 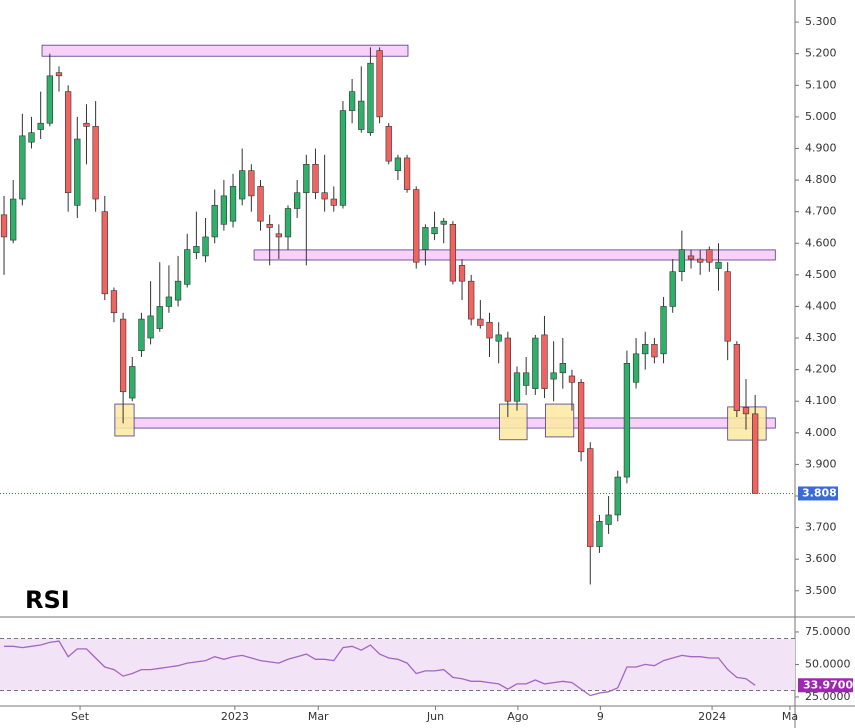 I want to click on x-tick-label: Jun, so click(x=435, y=716).